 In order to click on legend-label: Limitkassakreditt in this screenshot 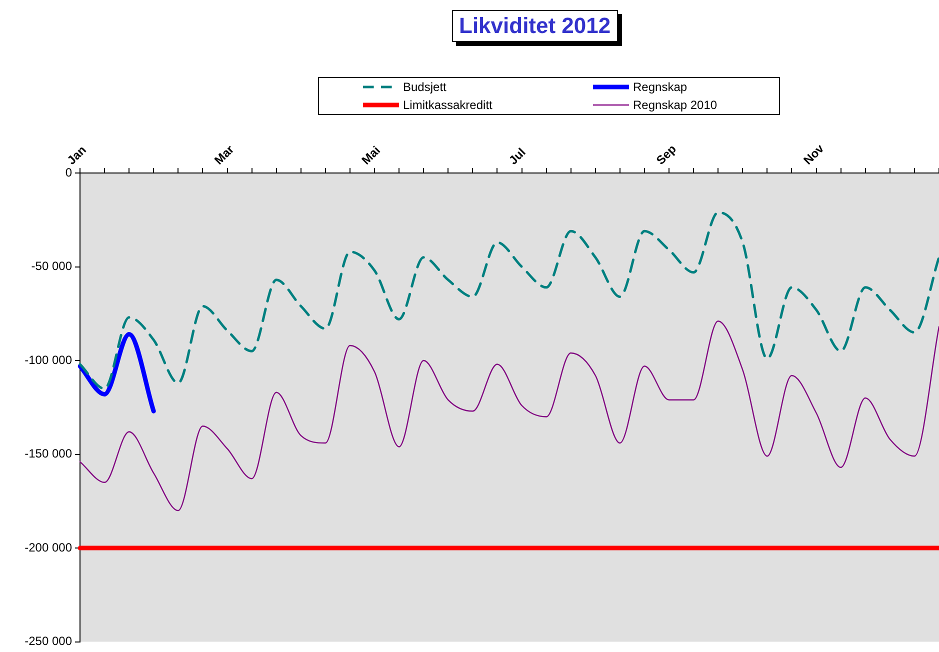, I will do `click(447, 105)`.